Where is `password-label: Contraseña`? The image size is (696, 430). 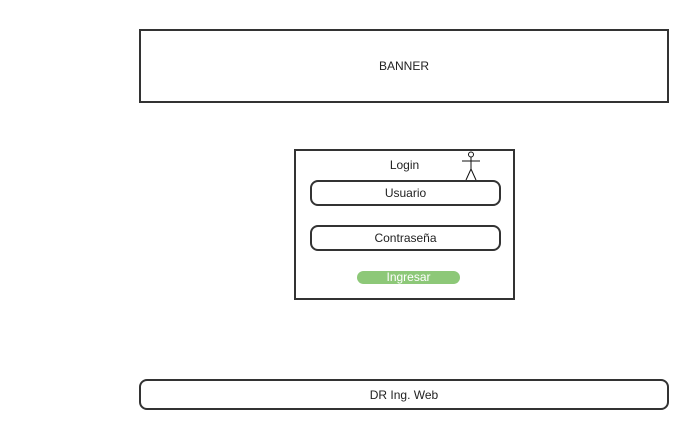
password-label: Contraseña is located at coordinates (405, 238).